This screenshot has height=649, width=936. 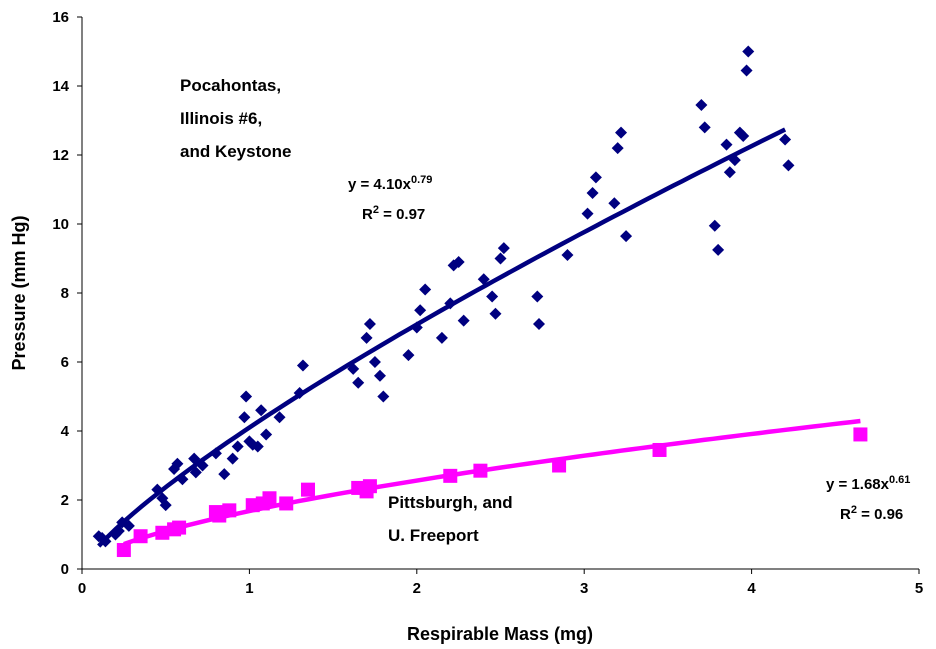 I want to click on y-tick-label: 4, so click(x=65, y=431).